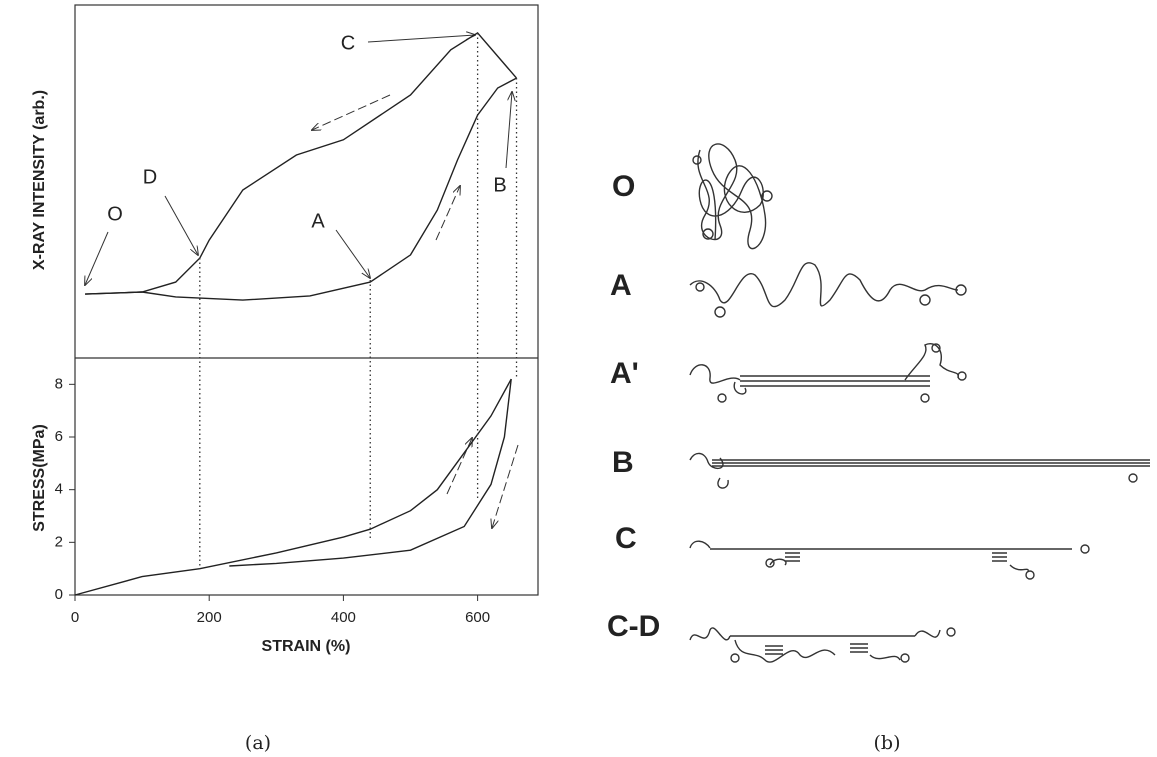 Image resolution: width=1157 pixels, height=757 pixels. What do you see at coordinates (887, 743) in the screenshot?
I see `caption: (b)` at bounding box center [887, 743].